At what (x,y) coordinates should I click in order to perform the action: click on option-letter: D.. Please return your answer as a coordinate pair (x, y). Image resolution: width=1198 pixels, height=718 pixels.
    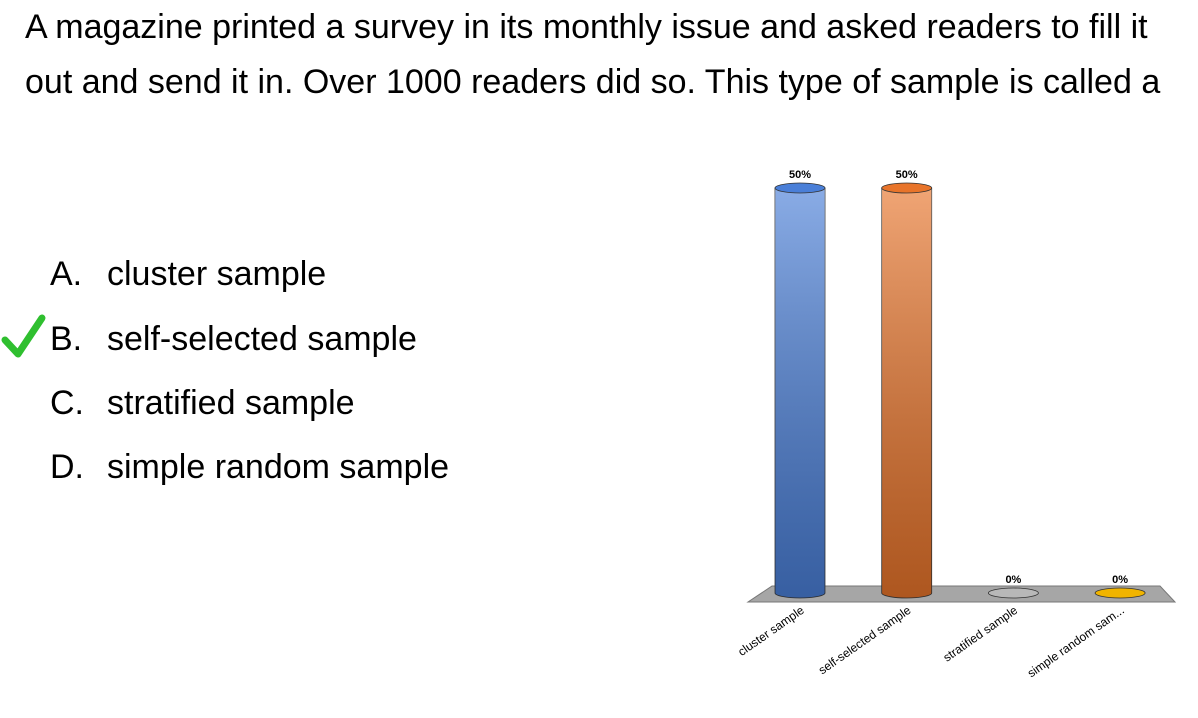
    Looking at the image, I should click on (67, 467).